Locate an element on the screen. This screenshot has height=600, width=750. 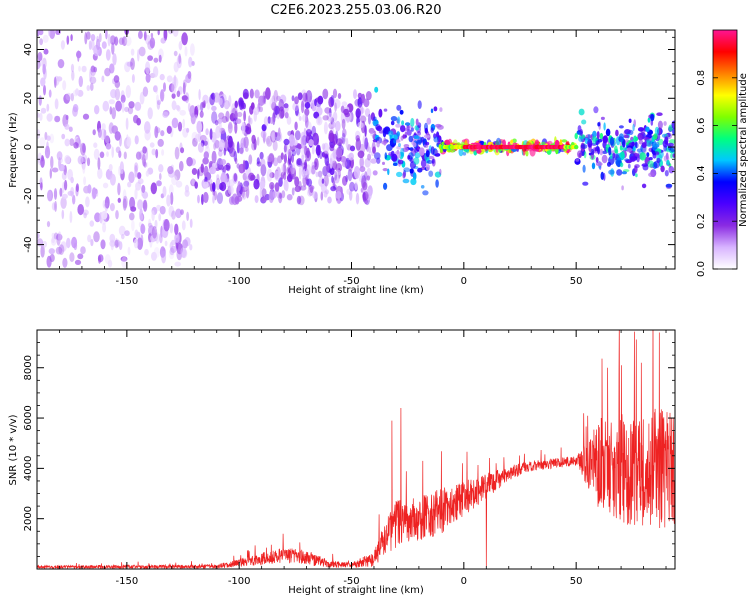
figure-title: C2E6.2023.255.03.06.R20 is located at coordinates (355, 10).